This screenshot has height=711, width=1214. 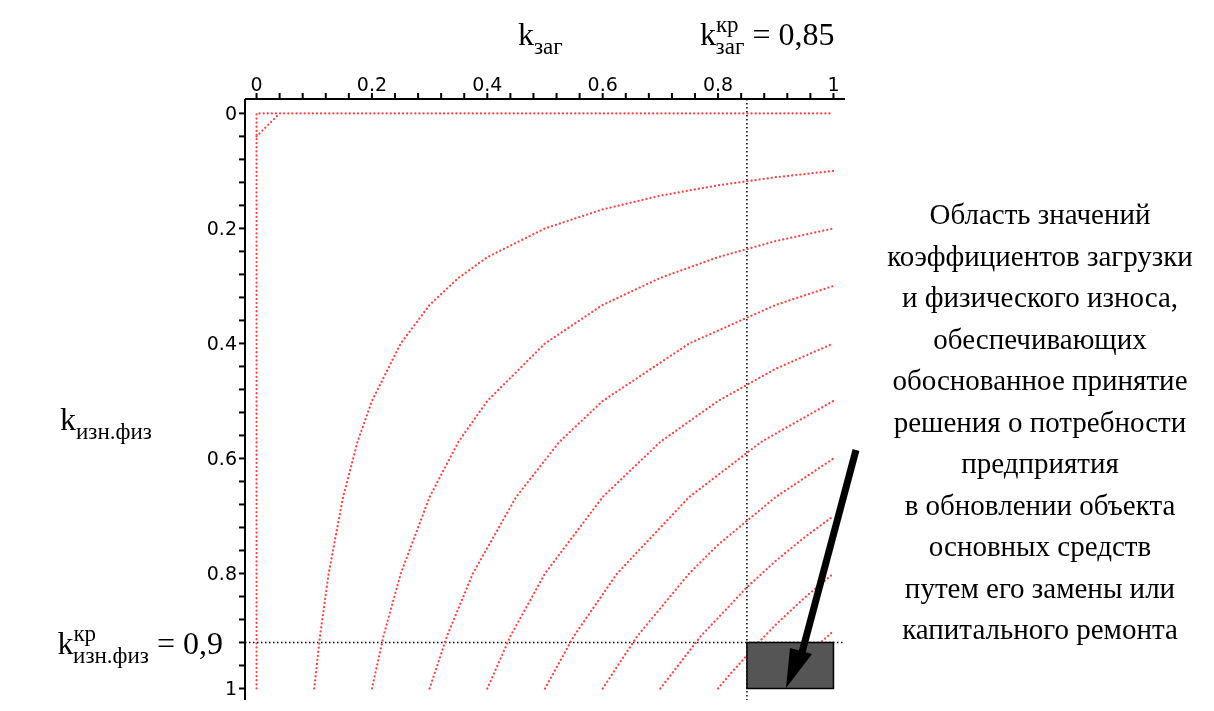 I want to click on y-tick-label: 0, so click(x=230, y=113).